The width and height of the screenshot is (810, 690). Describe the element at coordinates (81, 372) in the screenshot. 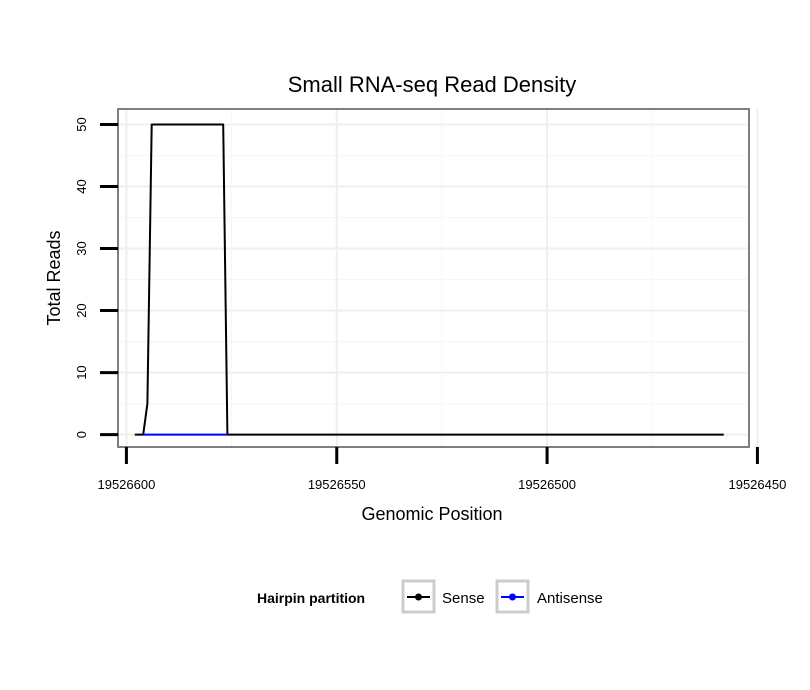

I see `y-tick-label: 10` at that location.